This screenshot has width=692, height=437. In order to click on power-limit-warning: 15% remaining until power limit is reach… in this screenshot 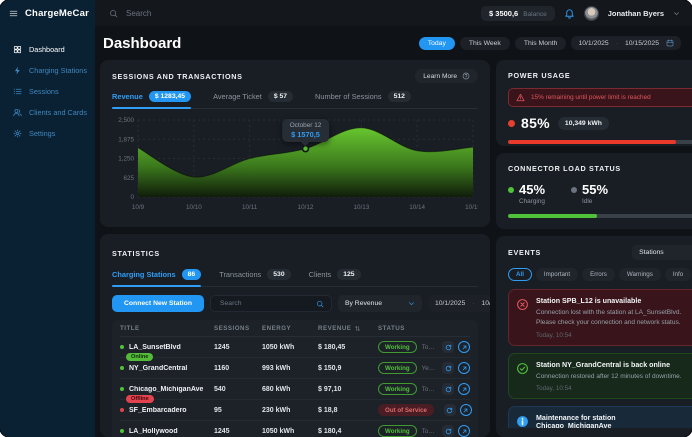, I will do `click(600, 97)`.